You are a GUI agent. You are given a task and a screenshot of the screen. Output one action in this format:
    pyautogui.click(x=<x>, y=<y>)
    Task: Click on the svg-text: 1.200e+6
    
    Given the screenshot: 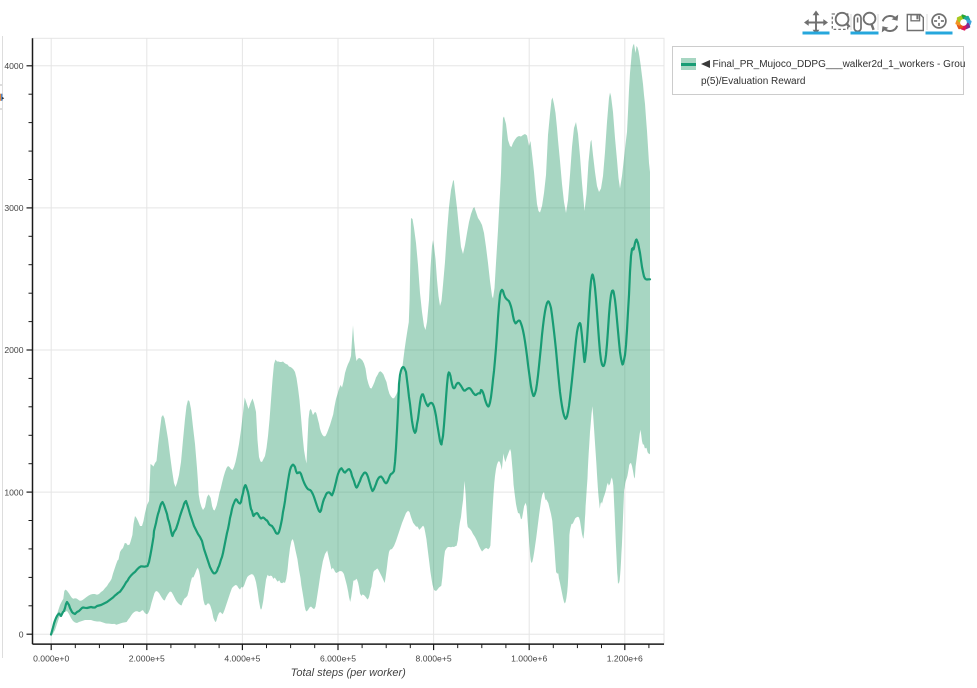 What is the action you would take?
    pyautogui.click(x=625, y=659)
    